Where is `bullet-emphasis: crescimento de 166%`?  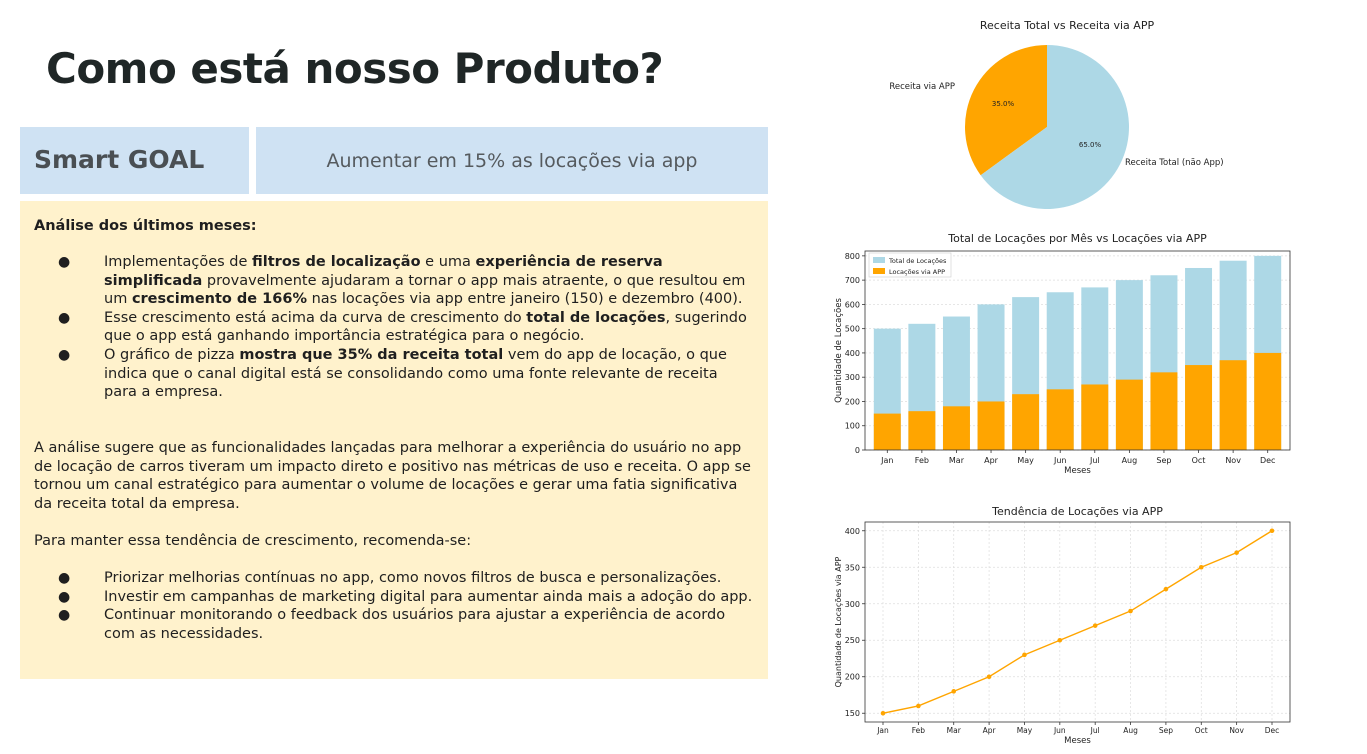 bullet-emphasis: crescimento de 166% is located at coordinates (219, 299).